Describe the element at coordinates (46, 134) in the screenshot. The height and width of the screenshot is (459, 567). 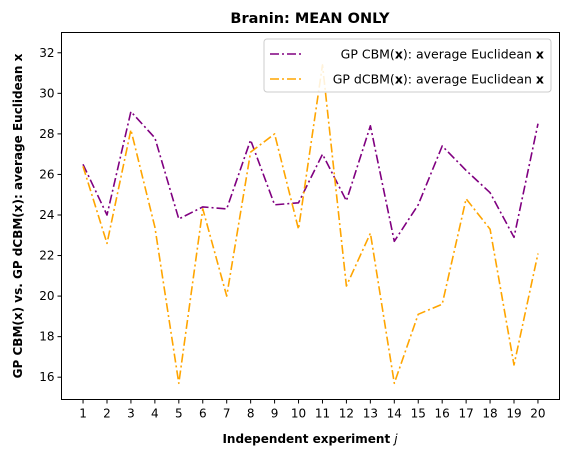
I see `y-tick-label: 28` at that location.